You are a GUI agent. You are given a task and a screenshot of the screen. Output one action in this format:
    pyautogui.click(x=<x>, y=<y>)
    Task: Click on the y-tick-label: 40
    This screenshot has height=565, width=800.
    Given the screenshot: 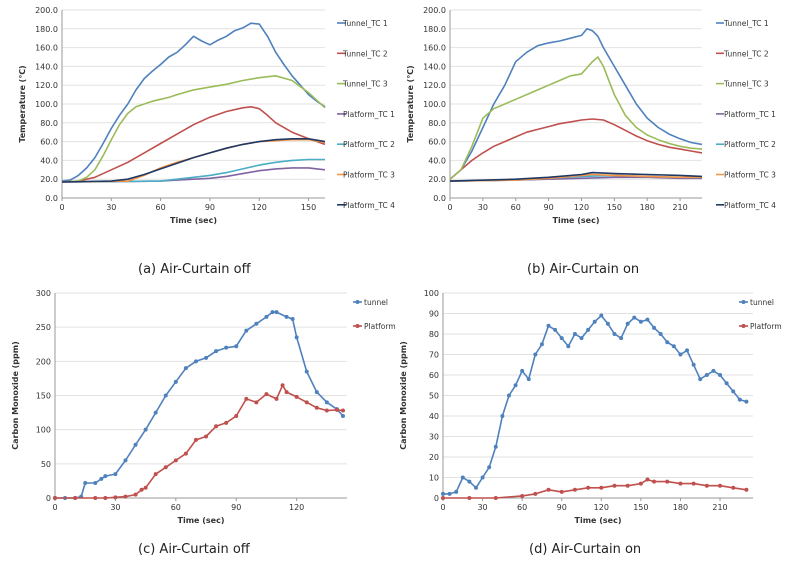 What is the action you would take?
    pyautogui.click(x=434, y=416)
    